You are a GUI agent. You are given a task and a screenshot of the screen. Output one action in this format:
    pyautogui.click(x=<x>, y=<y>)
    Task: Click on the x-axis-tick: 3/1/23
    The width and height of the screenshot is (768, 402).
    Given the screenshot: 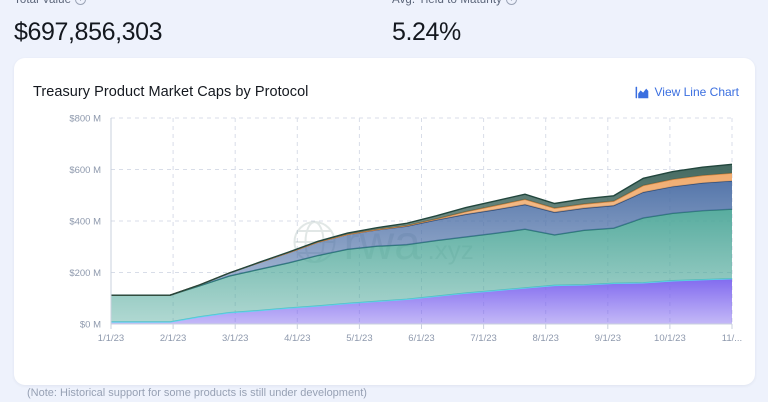 What is the action you would take?
    pyautogui.click(x=235, y=338)
    